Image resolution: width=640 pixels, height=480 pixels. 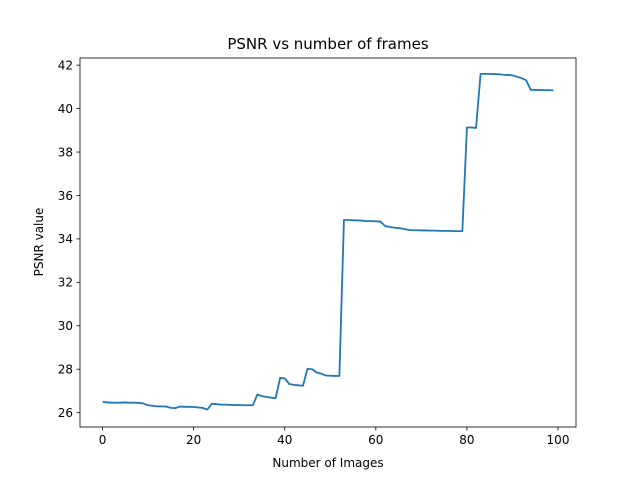 What do you see at coordinates (65, 370) in the screenshot?
I see `y-tick-label: 28` at bounding box center [65, 370].